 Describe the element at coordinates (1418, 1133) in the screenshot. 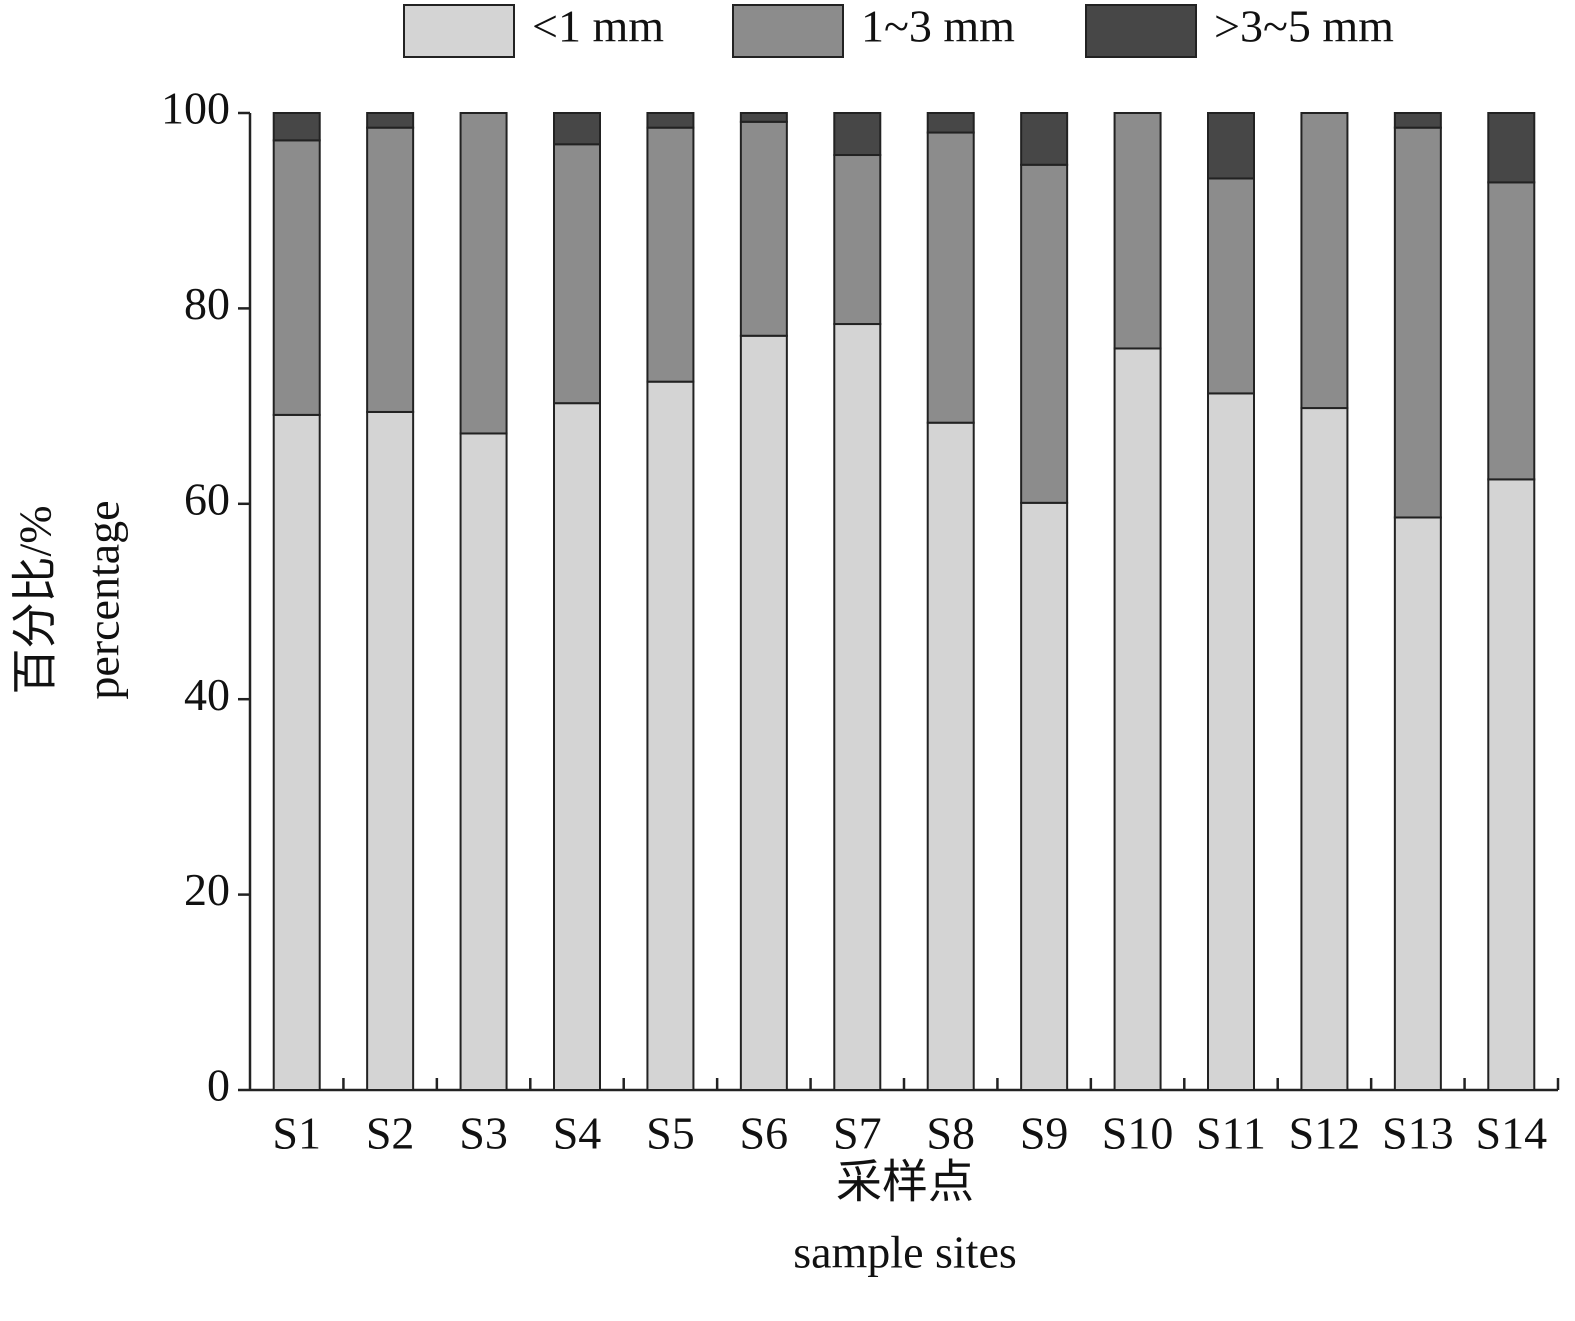

I see `x-tick-label: S13` at that location.